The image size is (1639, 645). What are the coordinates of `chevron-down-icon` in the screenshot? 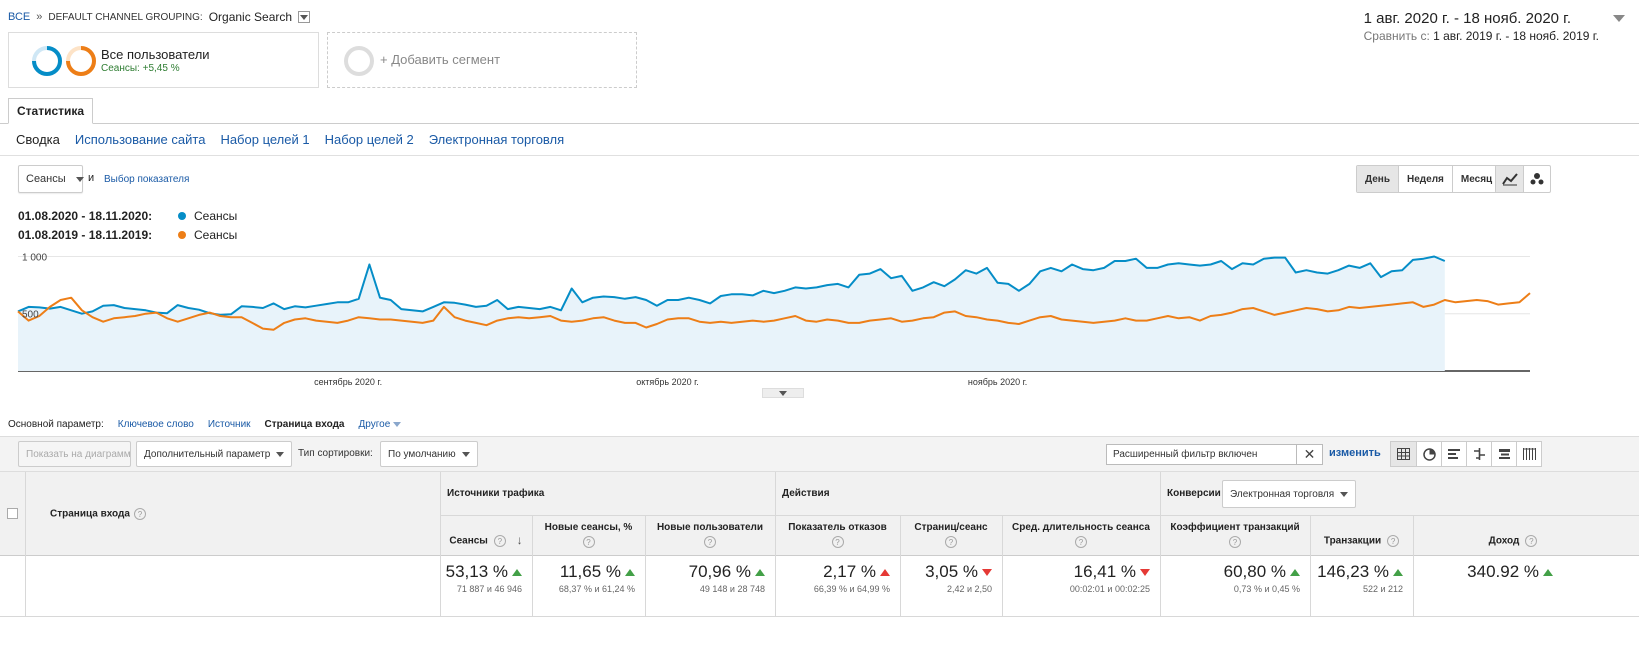 It's located at (1619, 27).